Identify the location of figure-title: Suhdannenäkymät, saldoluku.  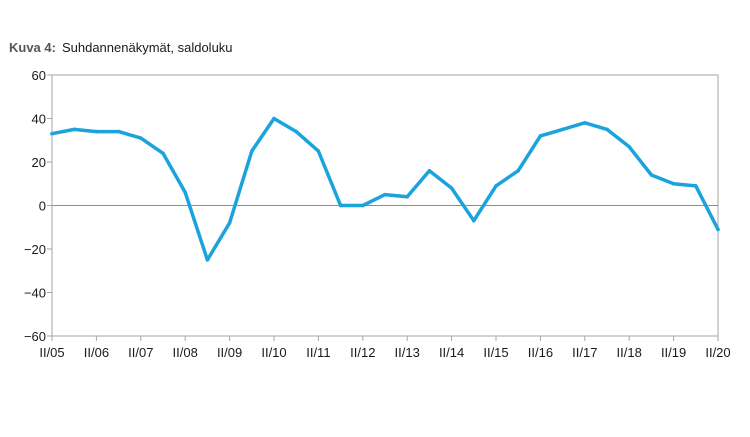
(147, 47).